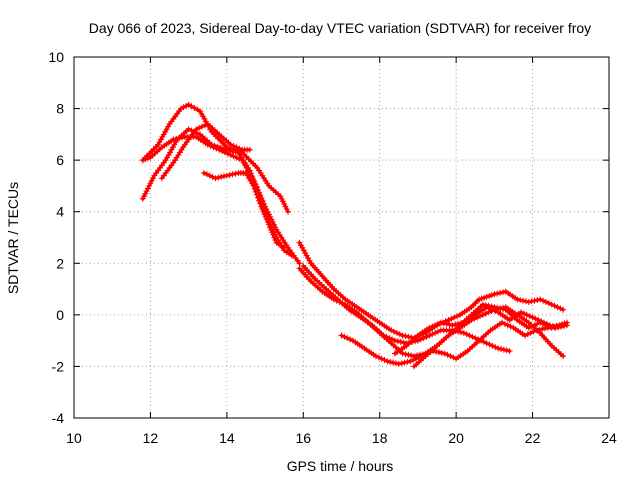 This screenshot has height=480, width=640. What do you see at coordinates (533, 438) in the screenshot?
I see `x-tick-label: 22` at bounding box center [533, 438].